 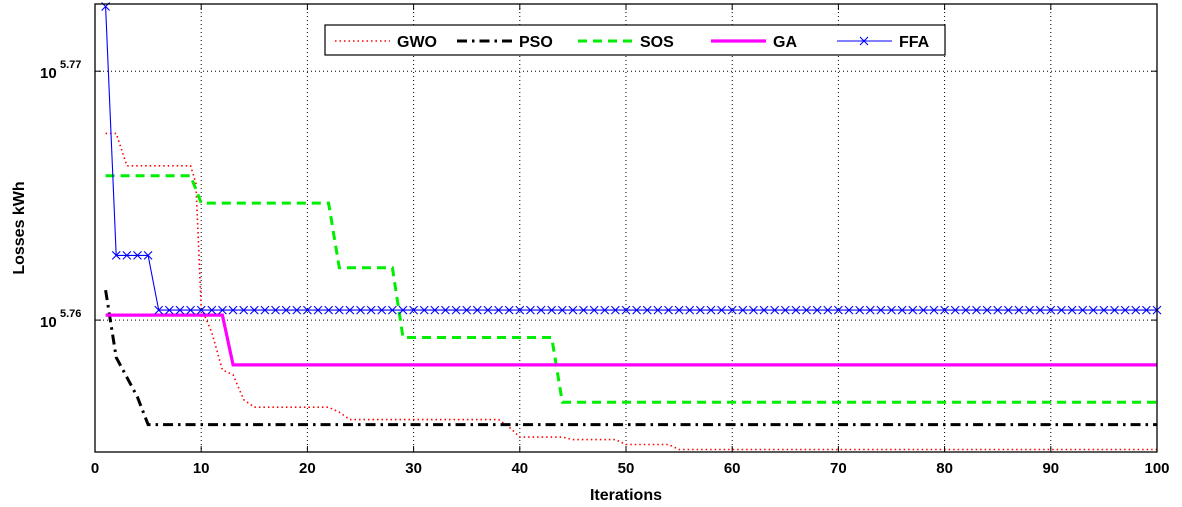 I want to click on legend-item-pso: PSO, so click(x=505, y=42).